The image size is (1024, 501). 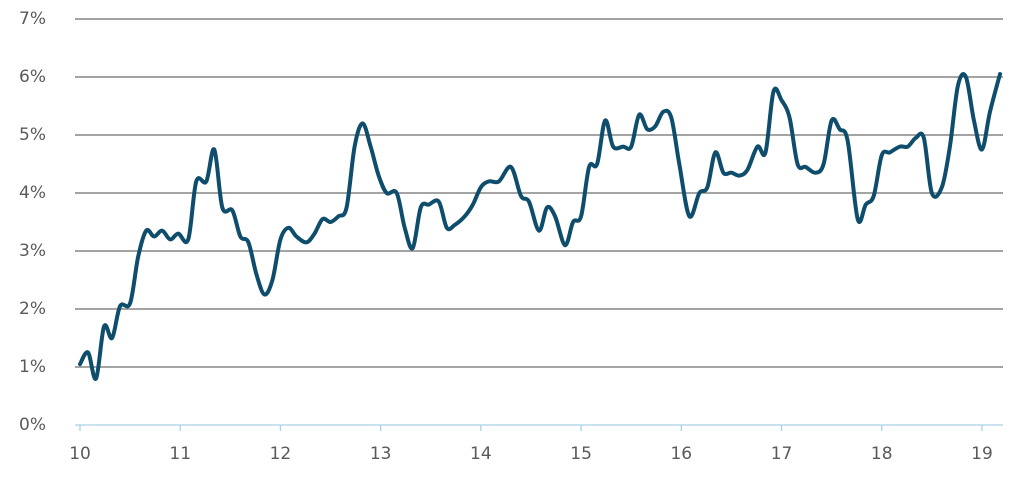 What do you see at coordinates (782, 454) in the screenshot?
I see `x-tick-label: 17` at bounding box center [782, 454].